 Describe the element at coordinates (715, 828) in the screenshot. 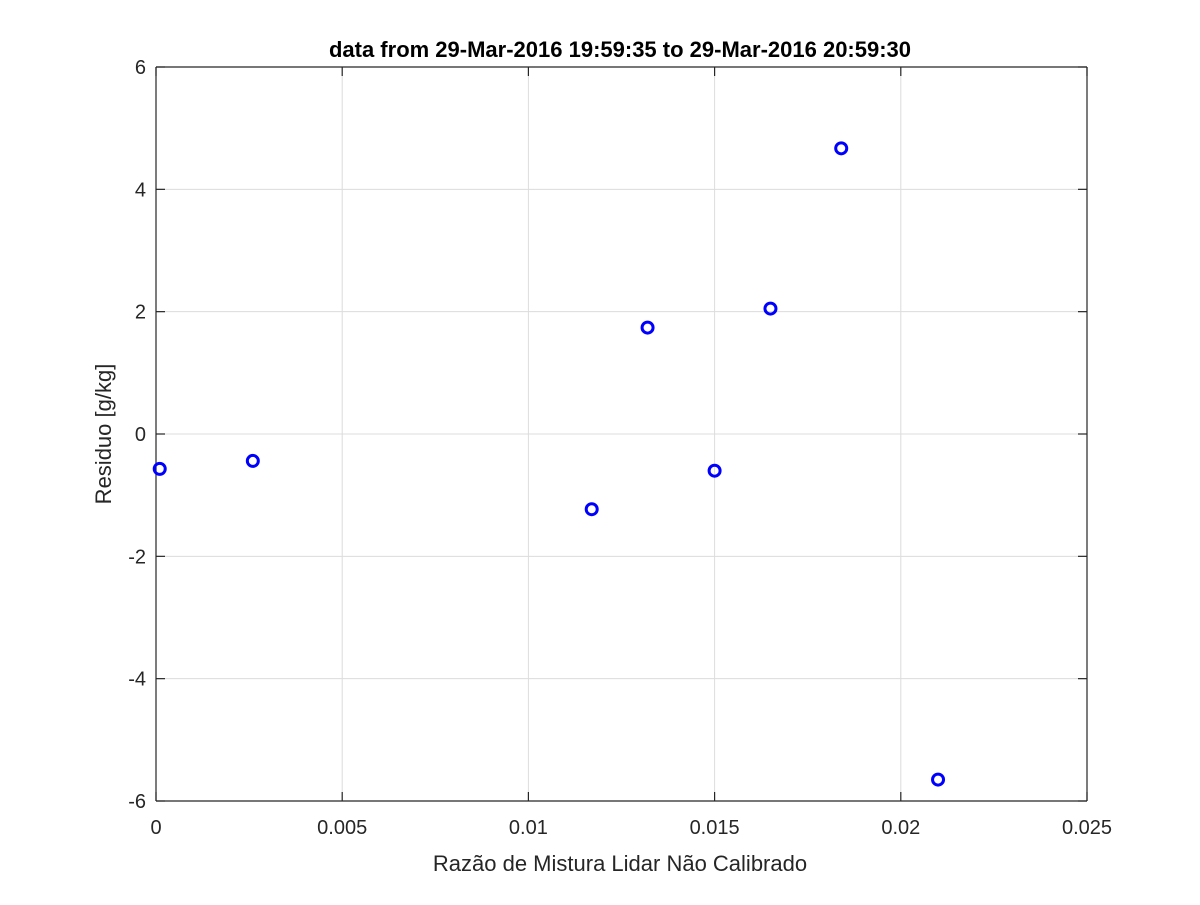

I see `x-tick-label: 0.015` at that location.